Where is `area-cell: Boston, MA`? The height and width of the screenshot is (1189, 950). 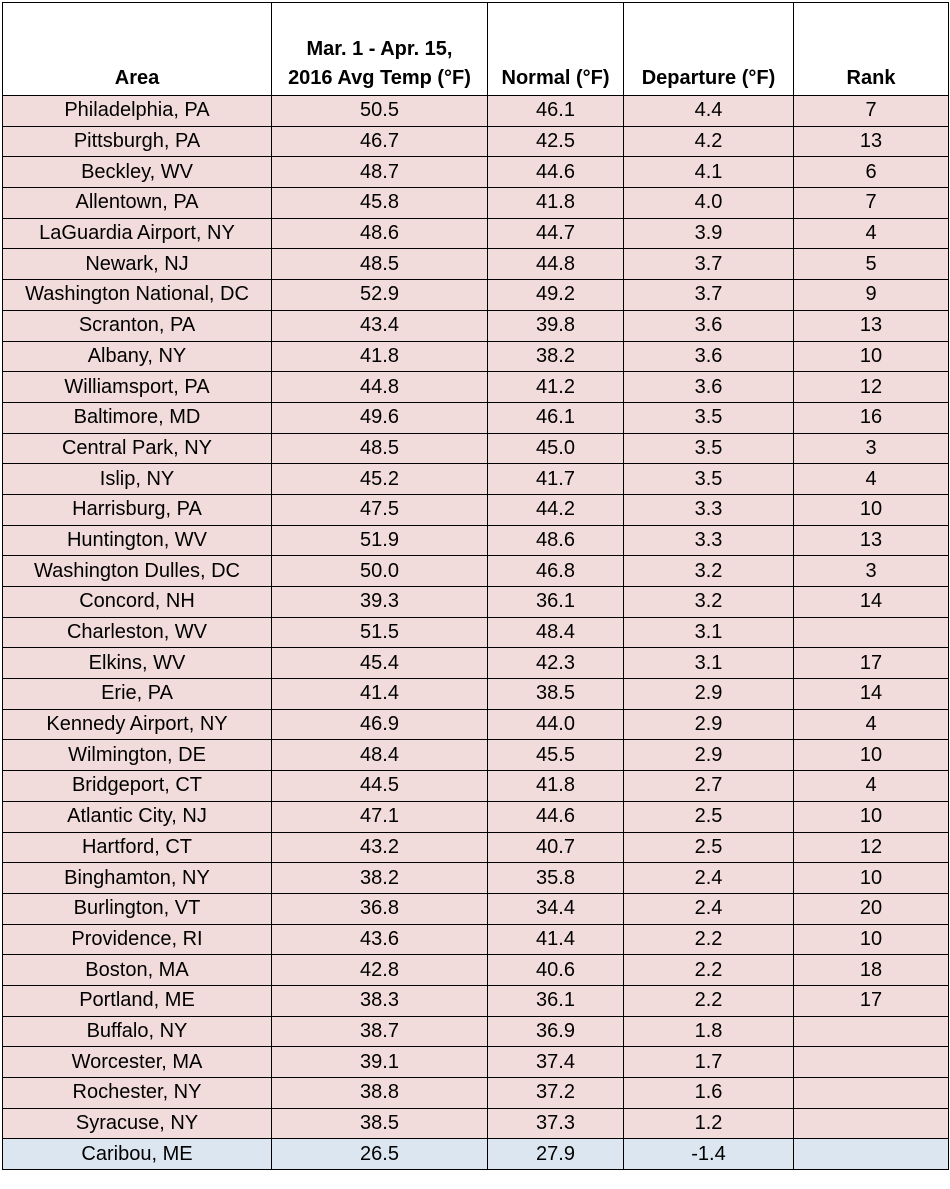
area-cell: Boston, MA is located at coordinates (137, 970).